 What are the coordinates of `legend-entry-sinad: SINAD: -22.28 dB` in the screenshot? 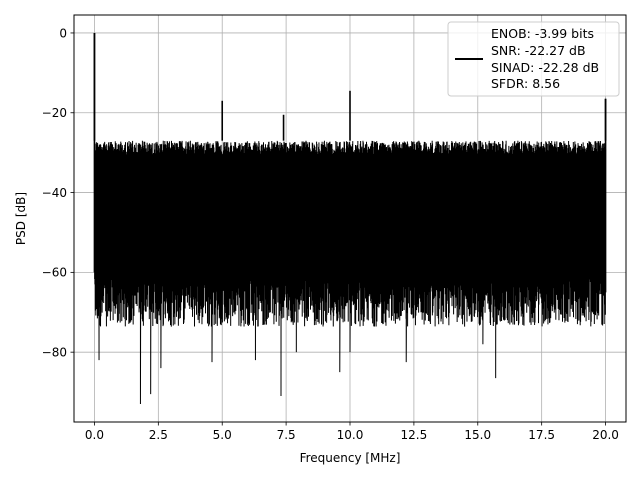 It's located at (545, 67).